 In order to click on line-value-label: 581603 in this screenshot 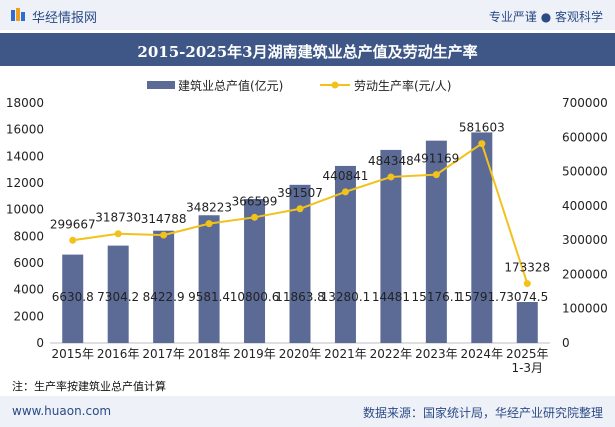, I will do `click(482, 128)`.